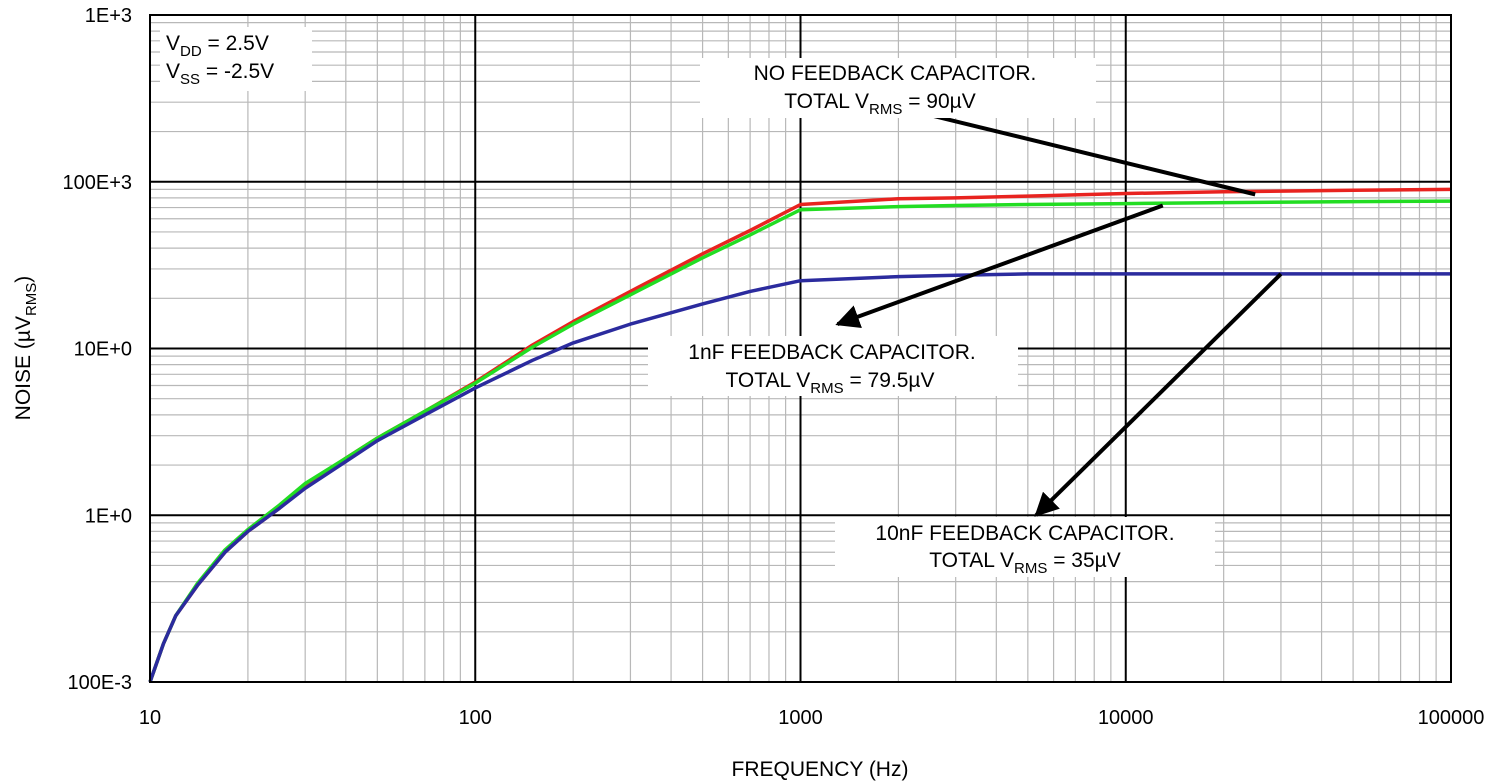 The image size is (1510, 781). Describe the element at coordinates (1126, 718) in the screenshot. I see `x-tick-label: 10000` at that location.